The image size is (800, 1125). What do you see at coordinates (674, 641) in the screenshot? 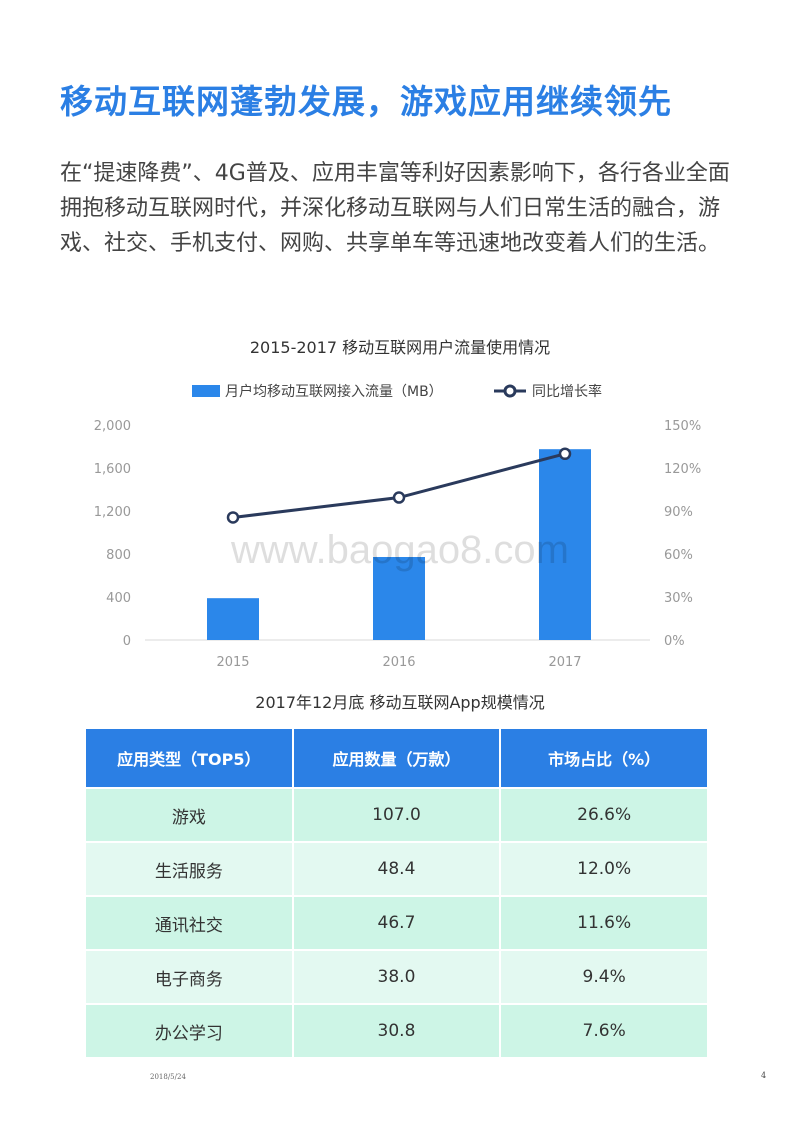
I see `y-right-tick-label: 0%` at bounding box center [674, 641].